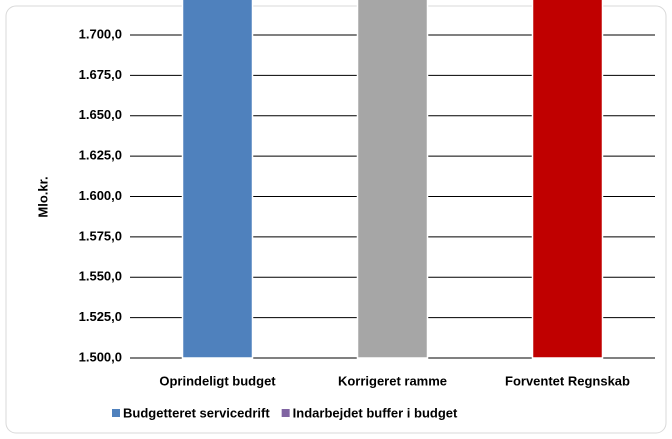 This screenshot has height=439, width=672. What do you see at coordinates (100, 114) in the screenshot?
I see `y-tick-label: 1.650,0` at bounding box center [100, 114].